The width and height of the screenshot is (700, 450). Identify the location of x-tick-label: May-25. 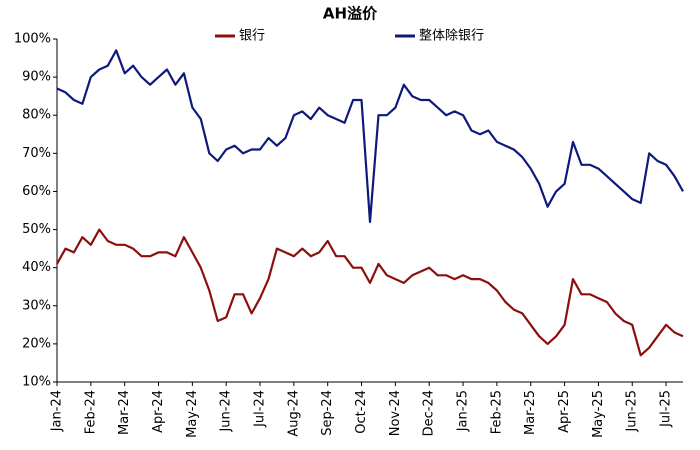
(598, 414).